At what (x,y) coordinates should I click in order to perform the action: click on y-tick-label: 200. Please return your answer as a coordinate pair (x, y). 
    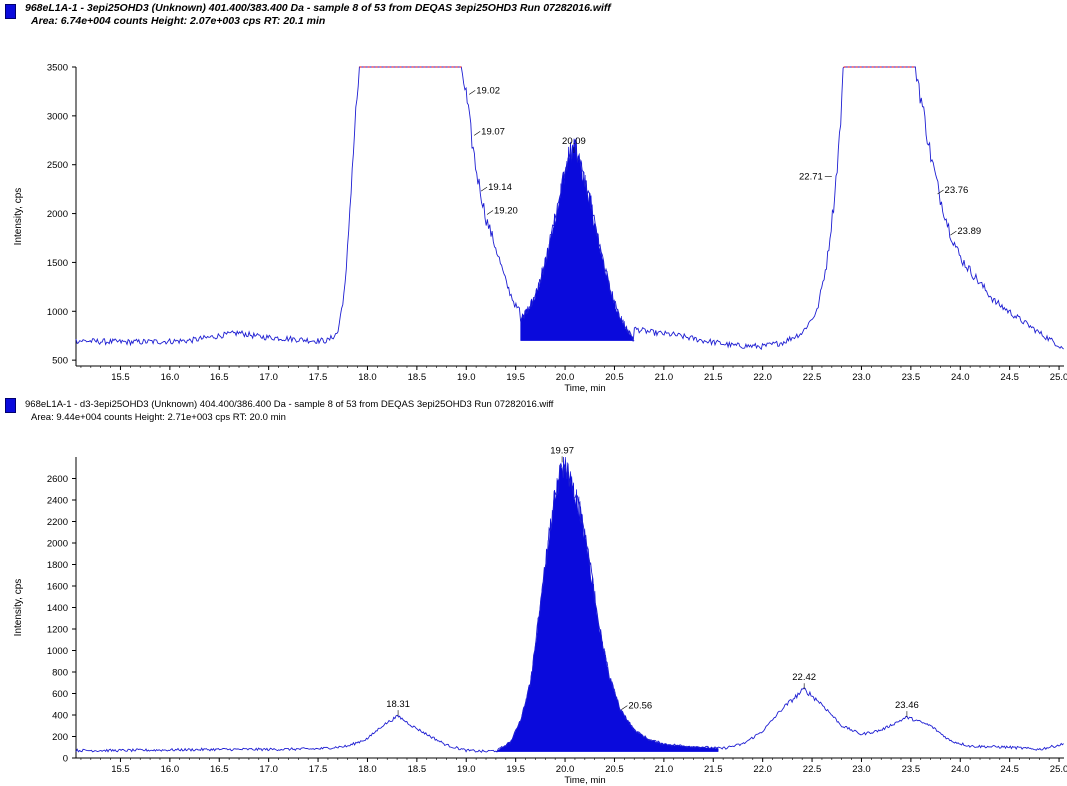
    Looking at the image, I should click on (60, 737).